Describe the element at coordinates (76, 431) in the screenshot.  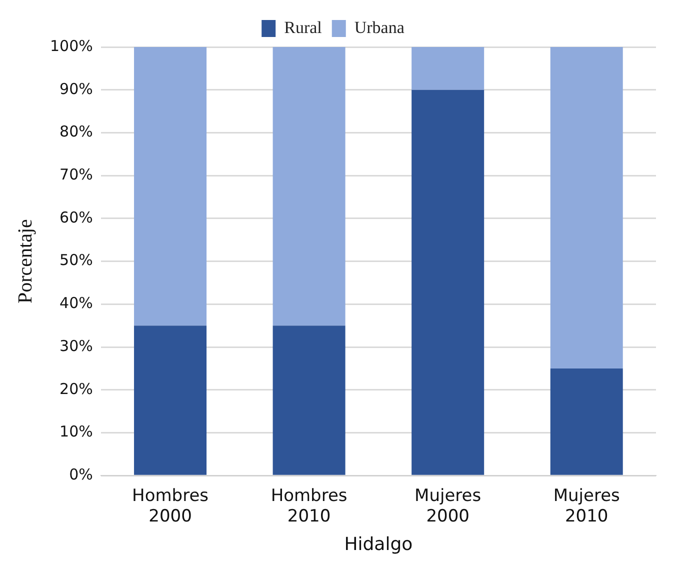
I see `y-tick-label: 10%` at that location.